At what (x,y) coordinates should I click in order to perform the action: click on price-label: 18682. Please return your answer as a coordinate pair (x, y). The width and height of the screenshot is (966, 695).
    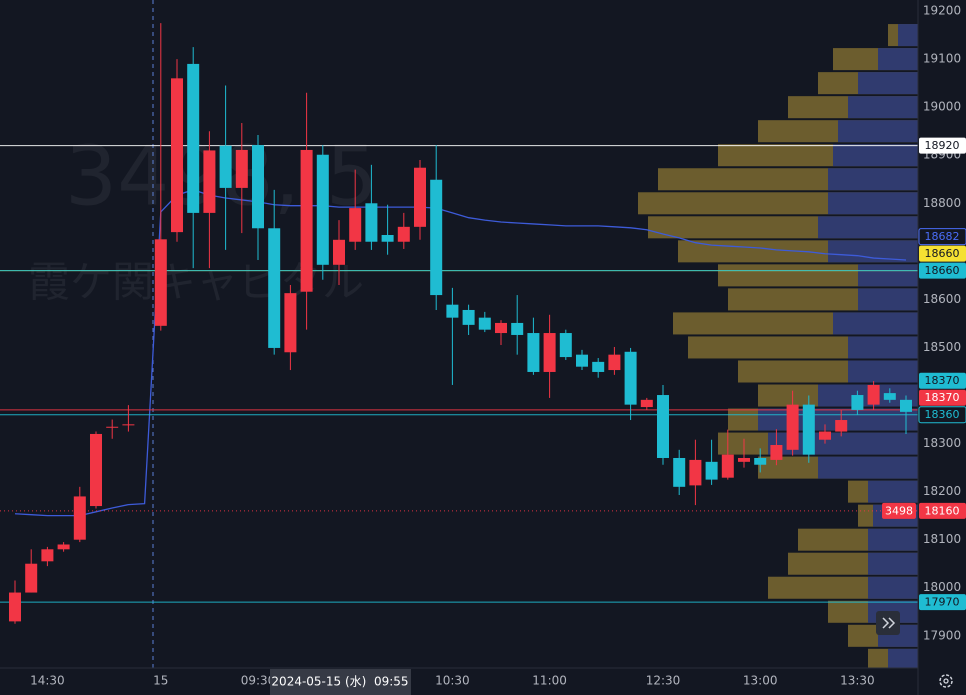
    Looking at the image, I should click on (942, 236).